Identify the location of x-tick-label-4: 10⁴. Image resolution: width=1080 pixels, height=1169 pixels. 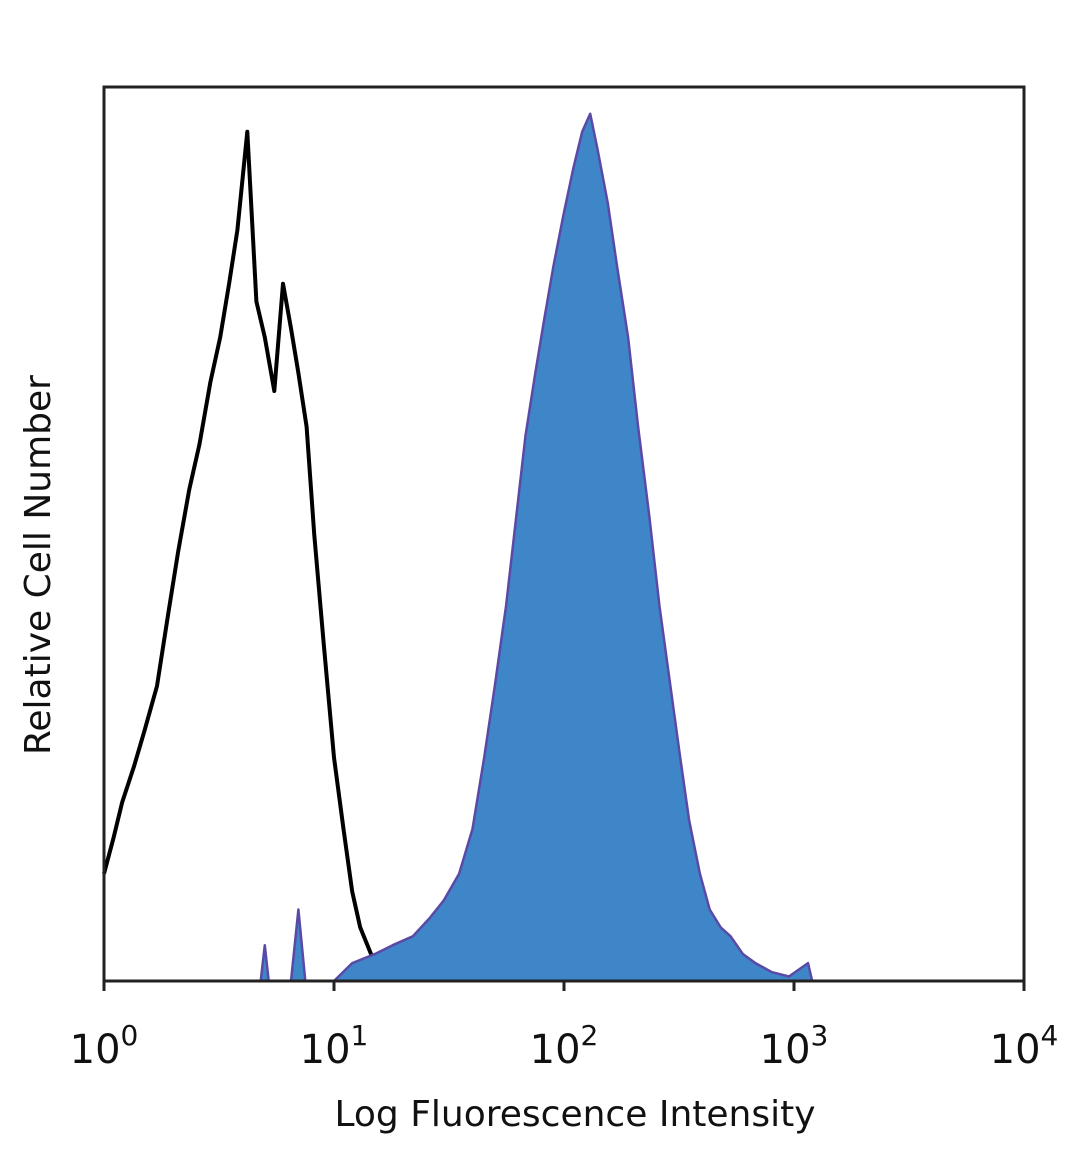
(1024, 1046).